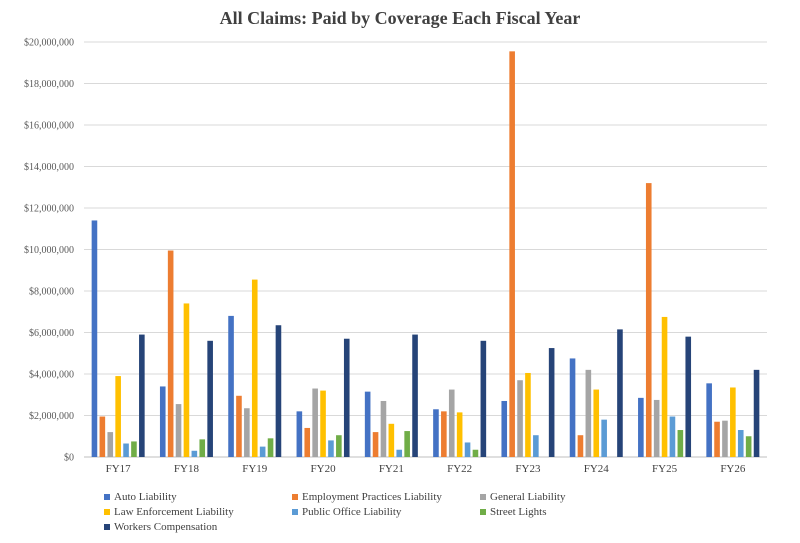 This screenshot has width=800, height=543. What do you see at coordinates (69, 458) in the screenshot?
I see `y-tick-label: $0` at bounding box center [69, 458].